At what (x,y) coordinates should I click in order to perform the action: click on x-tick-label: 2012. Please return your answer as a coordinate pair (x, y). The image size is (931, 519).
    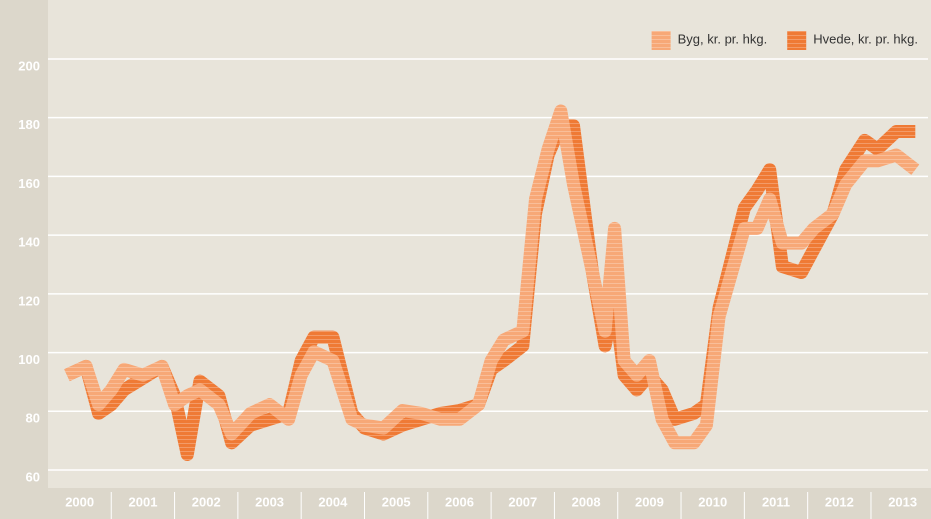
    Looking at the image, I should click on (839, 501).